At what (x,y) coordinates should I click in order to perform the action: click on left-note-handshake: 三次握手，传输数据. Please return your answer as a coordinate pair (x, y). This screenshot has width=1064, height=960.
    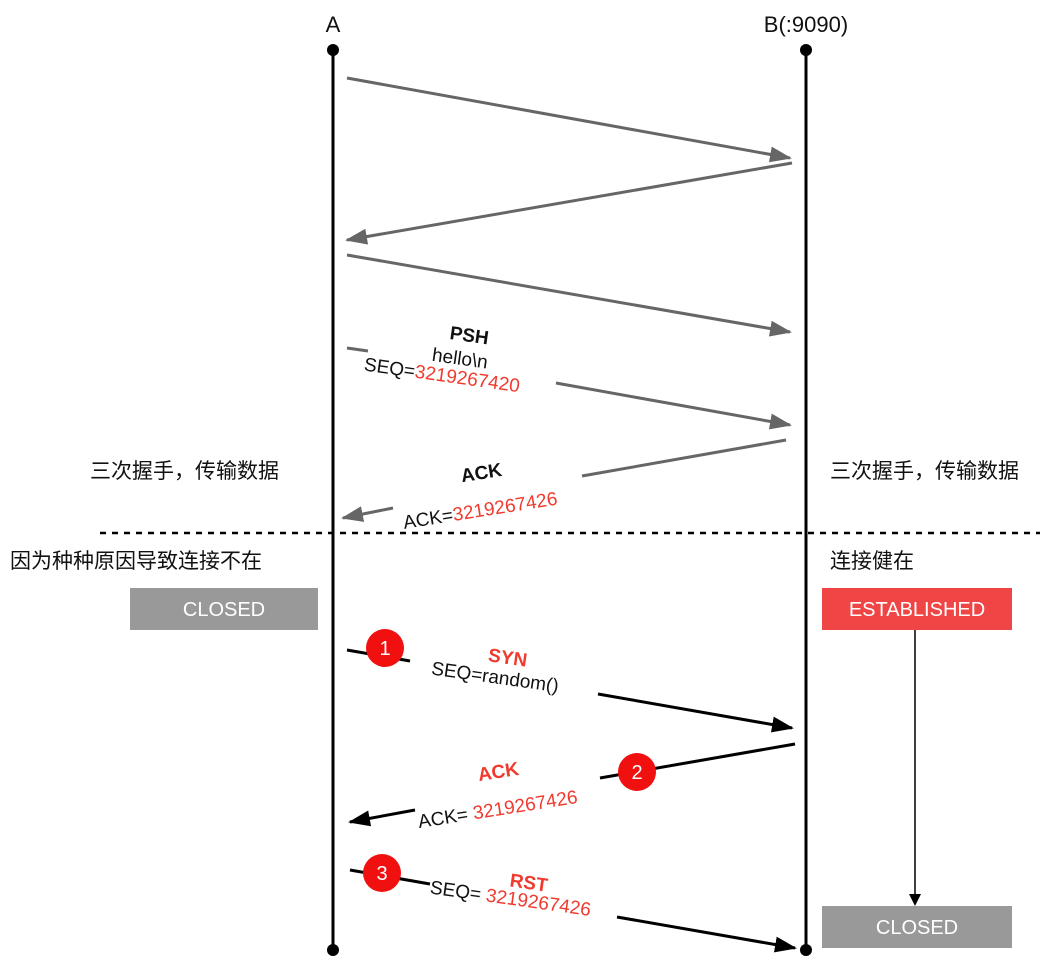
    Looking at the image, I should click on (184, 471).